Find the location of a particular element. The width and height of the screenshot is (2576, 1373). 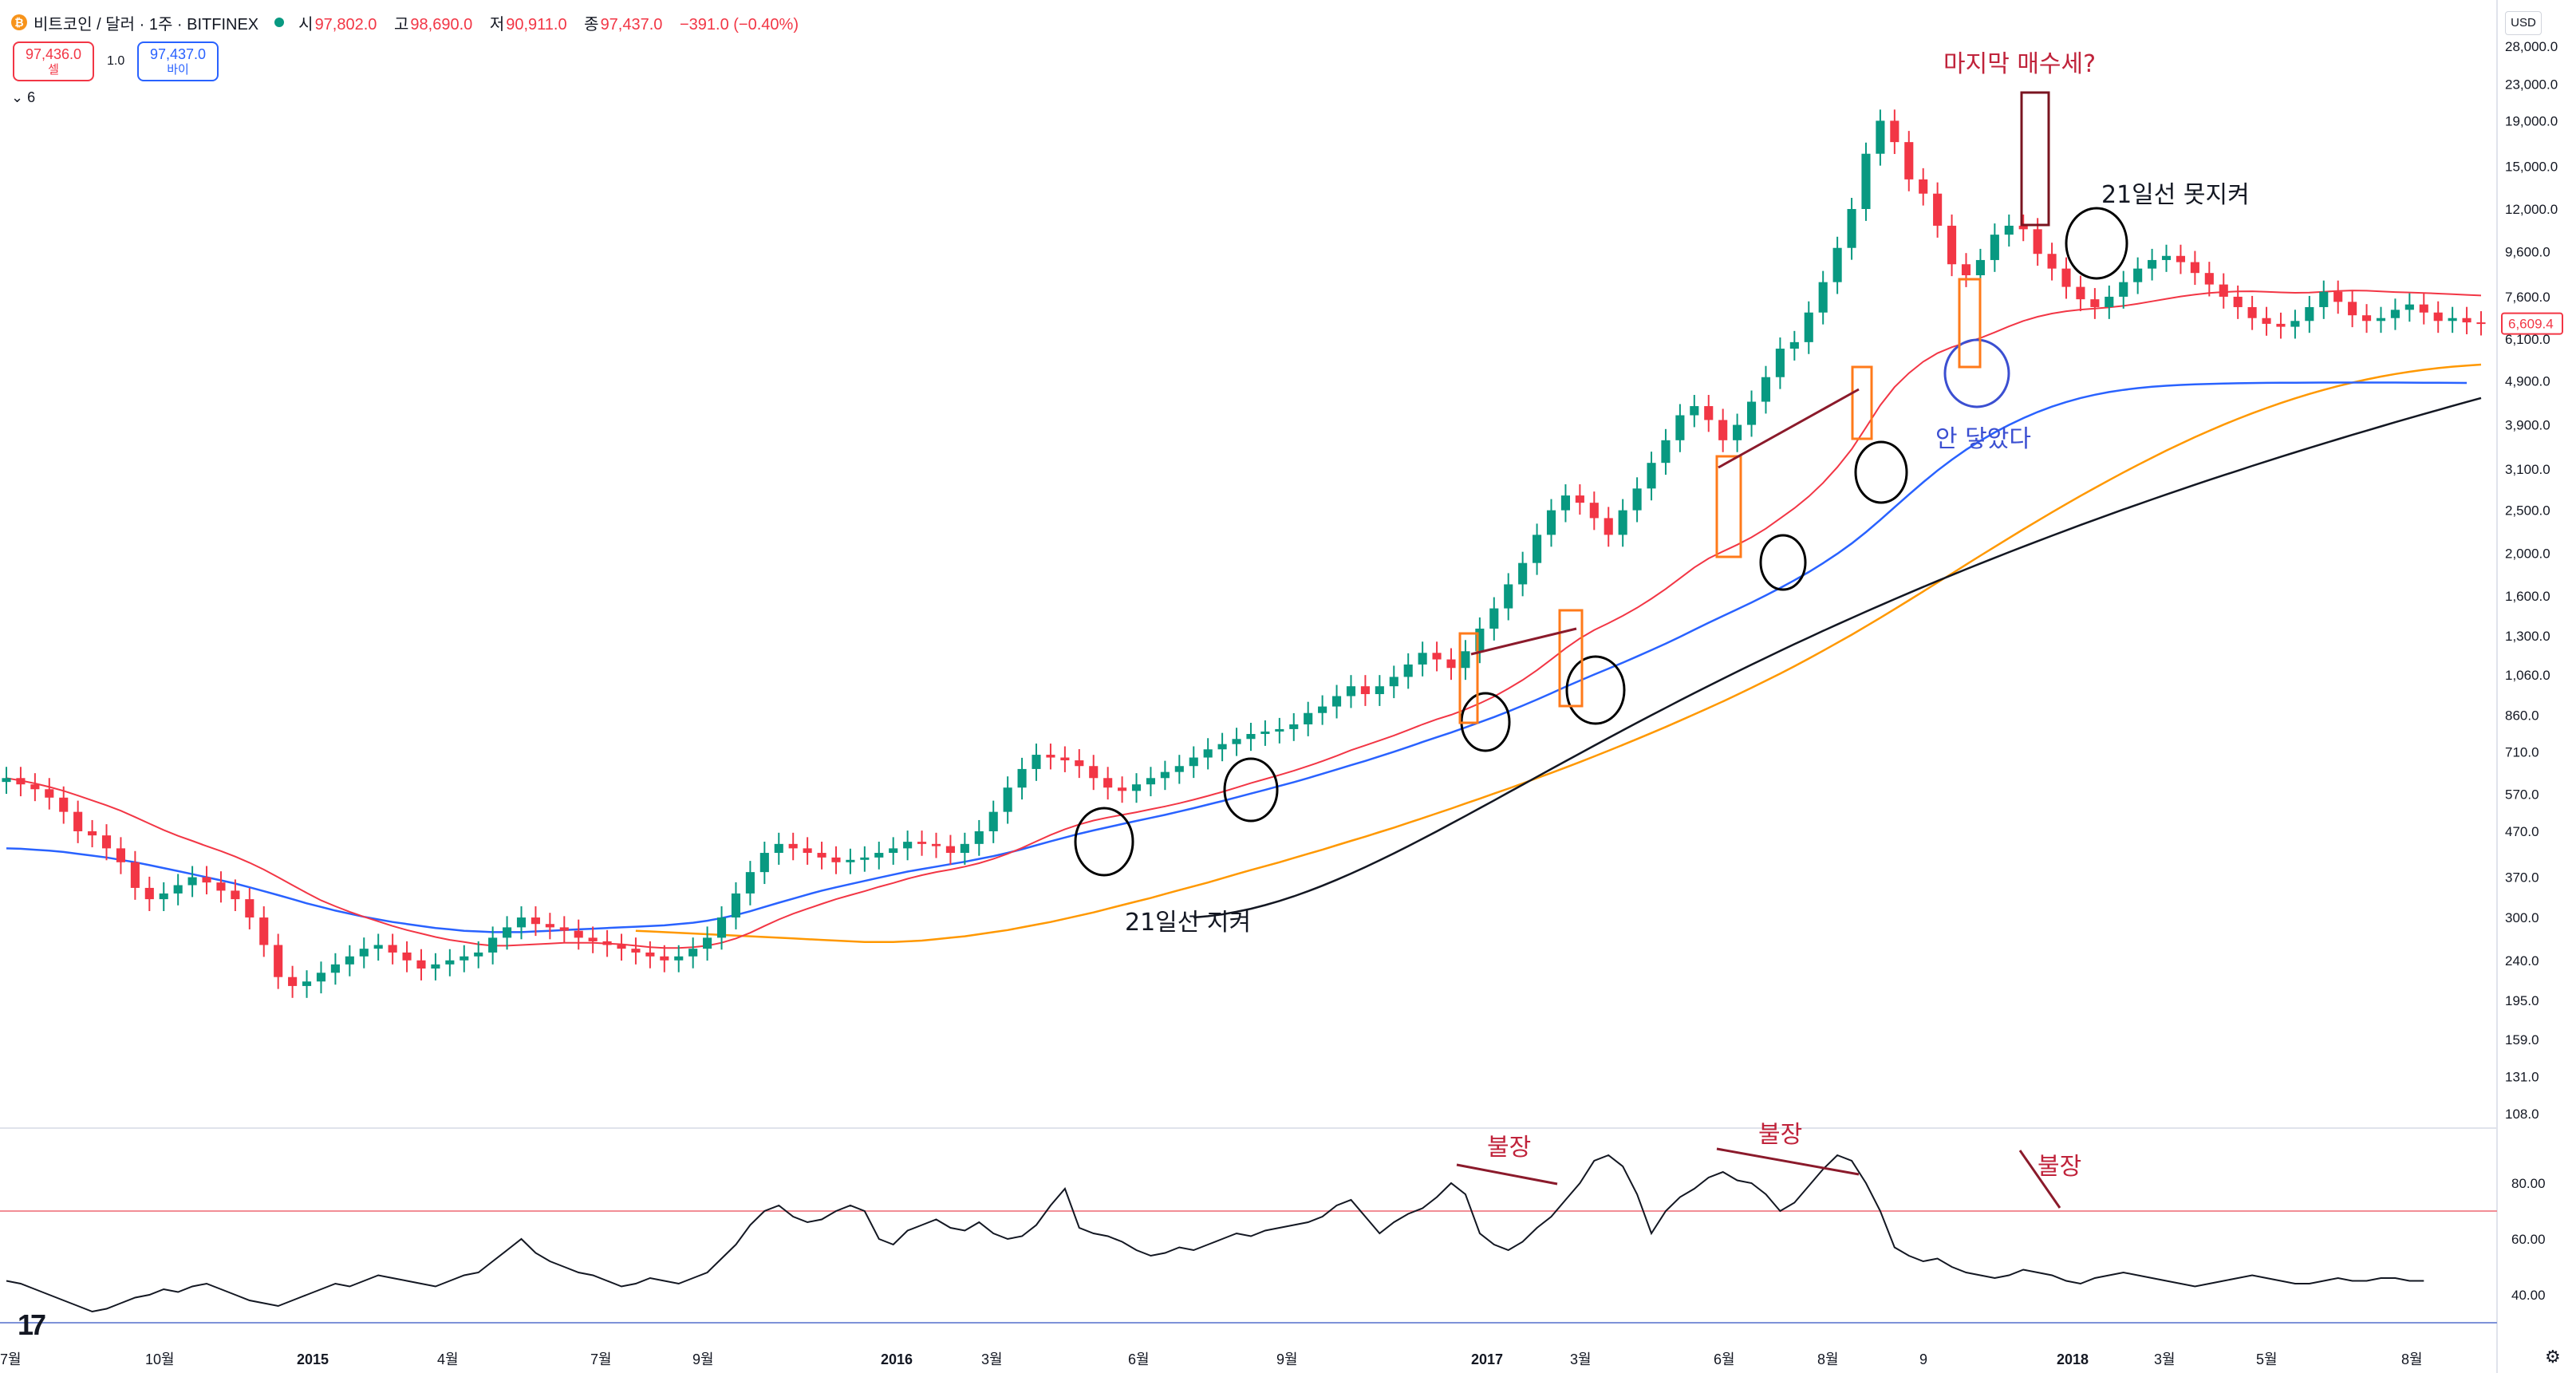

y-tick-label: 240.0 is located at coordinates (2522, 961).